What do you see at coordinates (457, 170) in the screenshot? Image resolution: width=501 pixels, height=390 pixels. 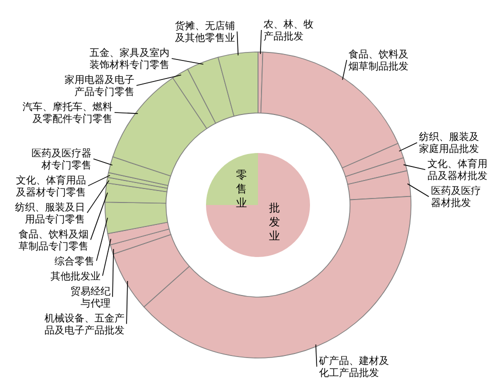 I see `slice-label: 文化、体育用品及器材批发` at bounding box center [457, 170].